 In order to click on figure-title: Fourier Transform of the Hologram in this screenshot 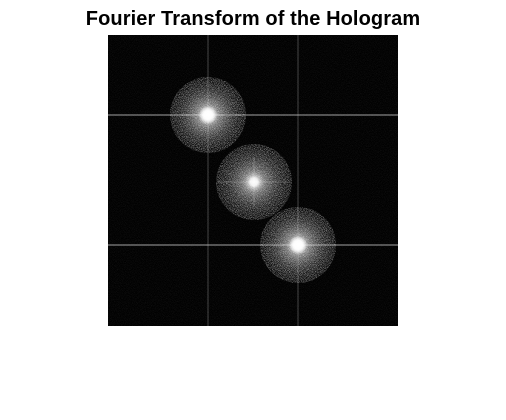, I will do `click(253, 19)`.